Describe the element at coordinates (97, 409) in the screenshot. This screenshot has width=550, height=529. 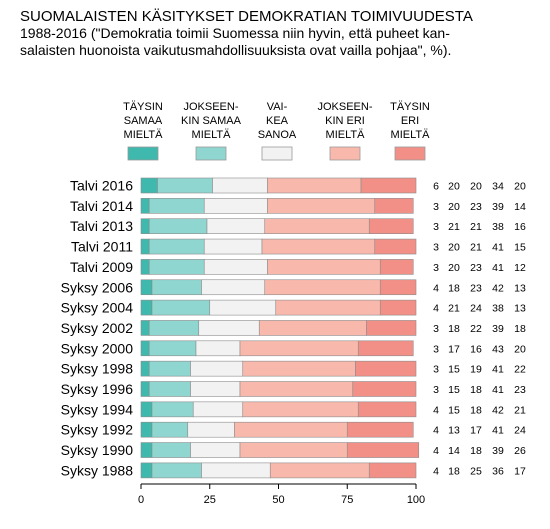
I see `category-label: Syksy 1994` at that location.